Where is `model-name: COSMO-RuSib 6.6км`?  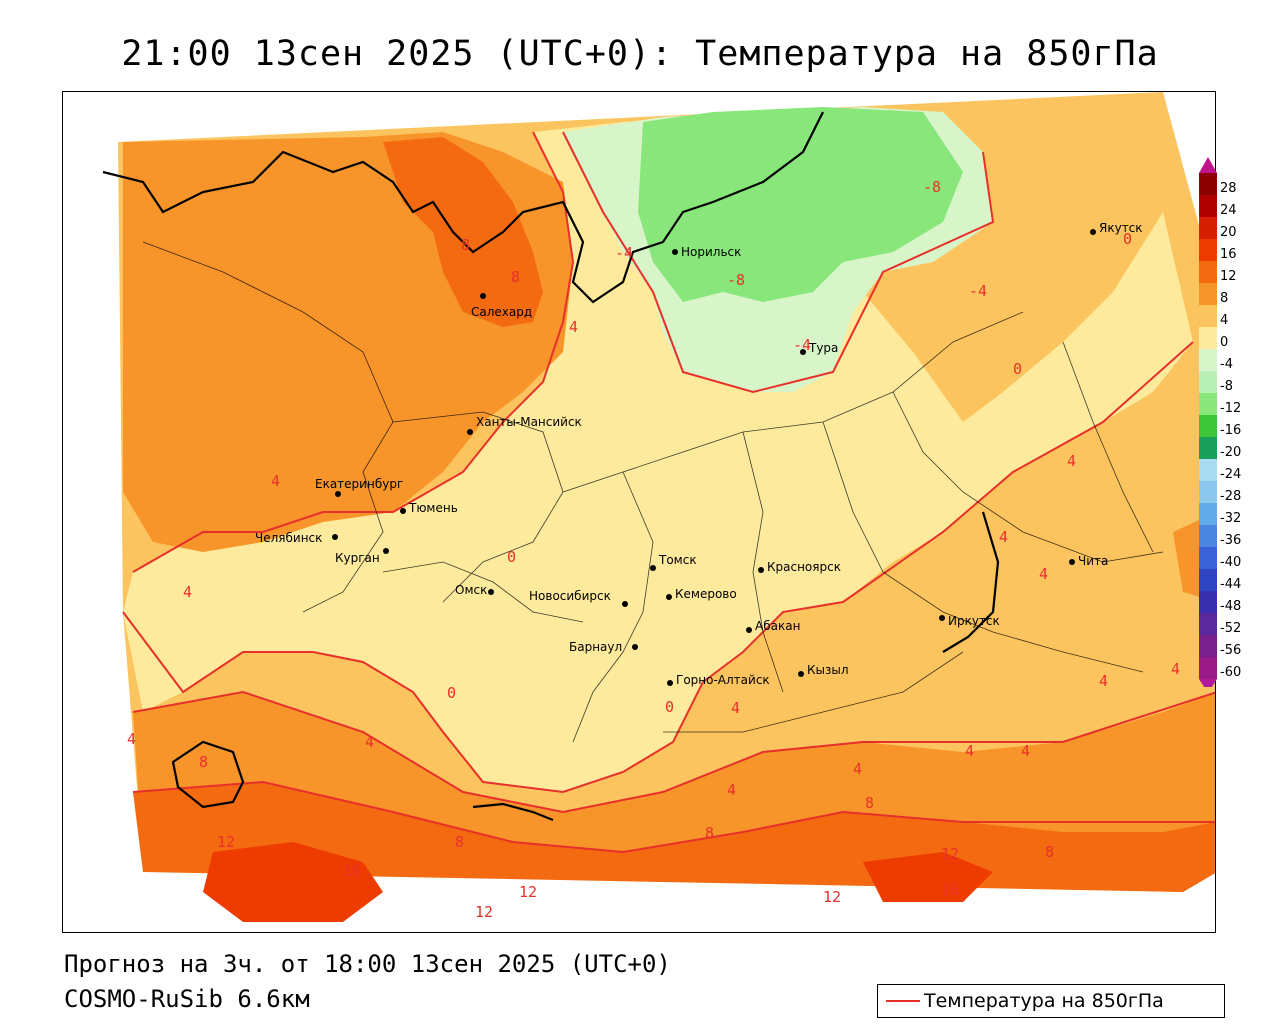
model-name: COSMO-RuSib 6.6км is located at coordinates (187, 999).